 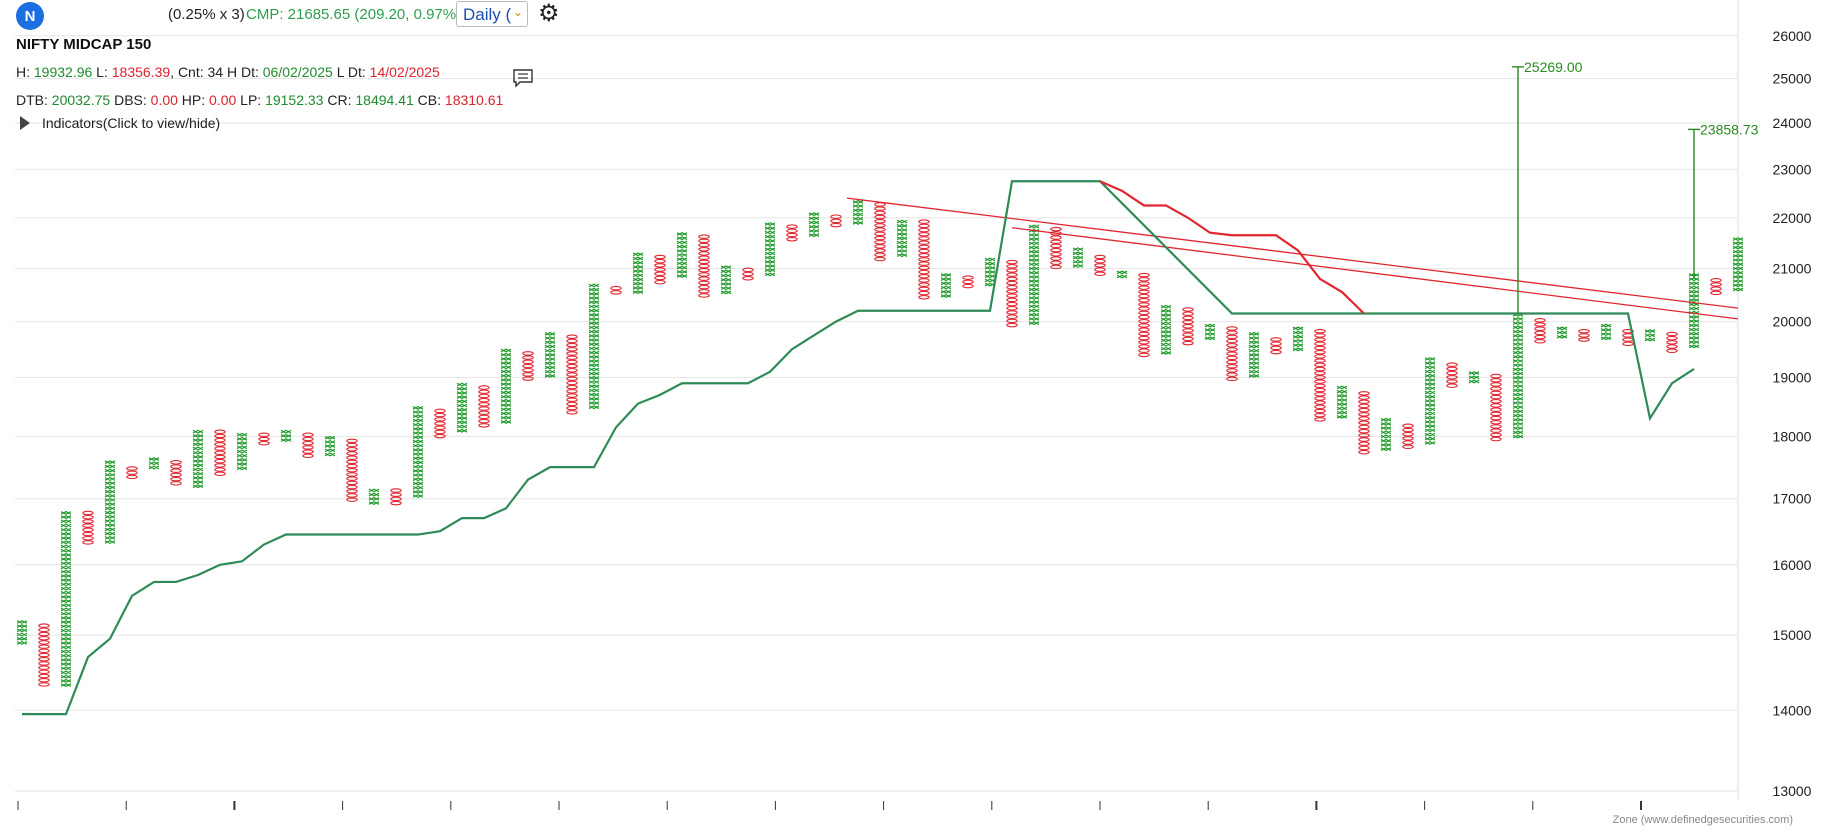 I want to click on comment-icon, so click(x=523, y=78).